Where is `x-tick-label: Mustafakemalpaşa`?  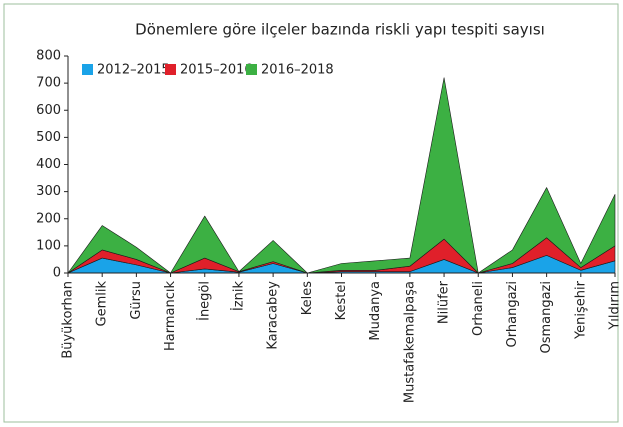
x-tick-label: Mustafakemalpaşa is located at coordinates (409, 342).